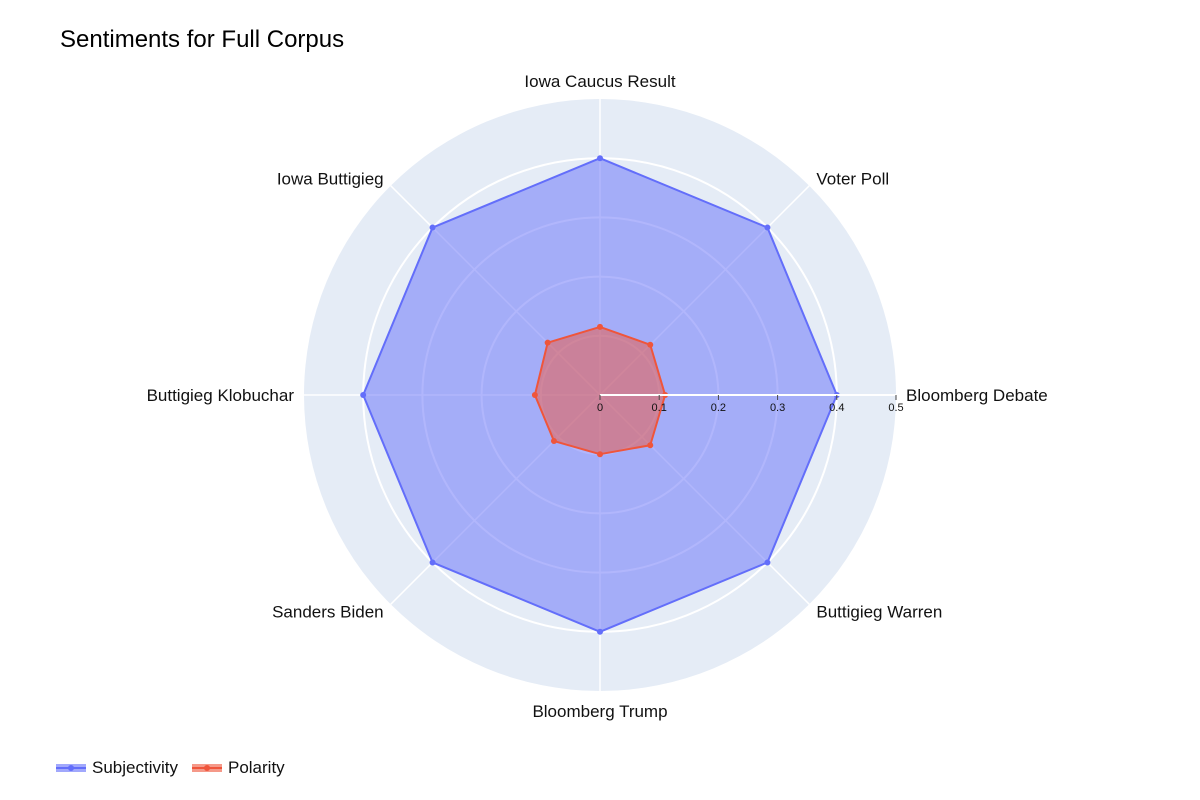 The height and width of the screenshot is (800, 1200). I want to click on radial-tick-label-2: 0.2, so click(718, 408).